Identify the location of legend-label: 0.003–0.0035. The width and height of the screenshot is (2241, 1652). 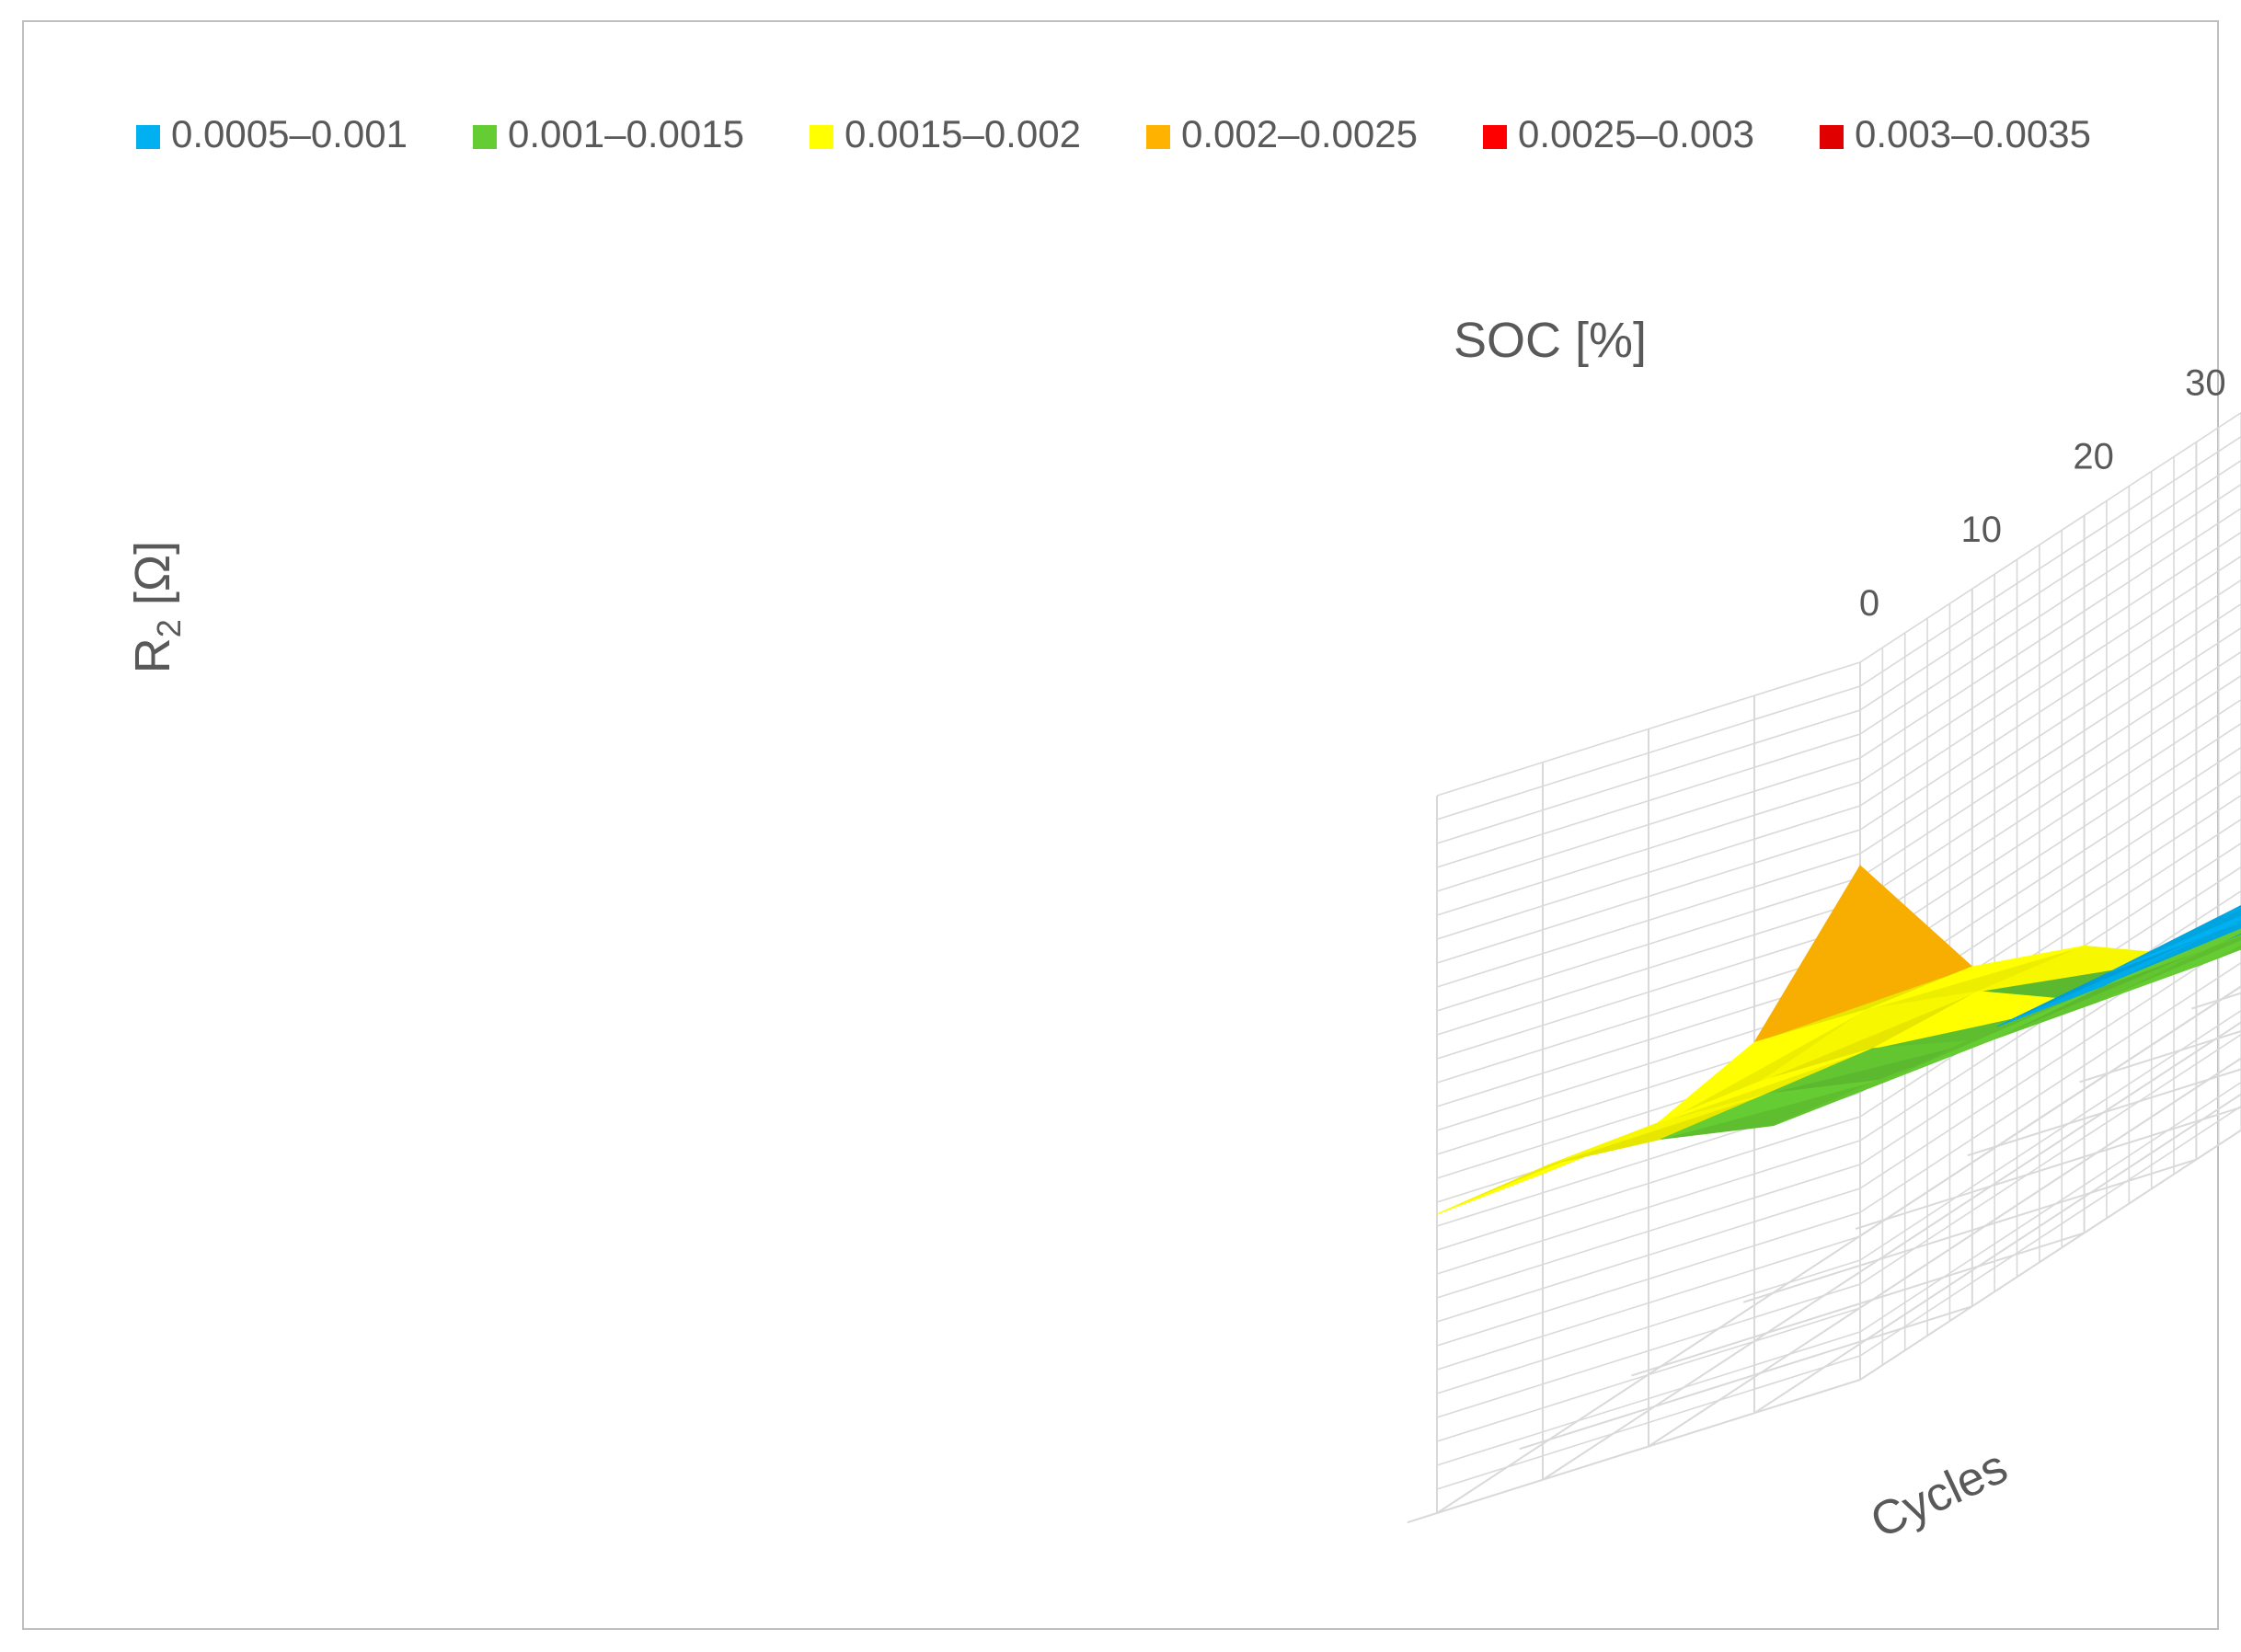
(1973, 133).